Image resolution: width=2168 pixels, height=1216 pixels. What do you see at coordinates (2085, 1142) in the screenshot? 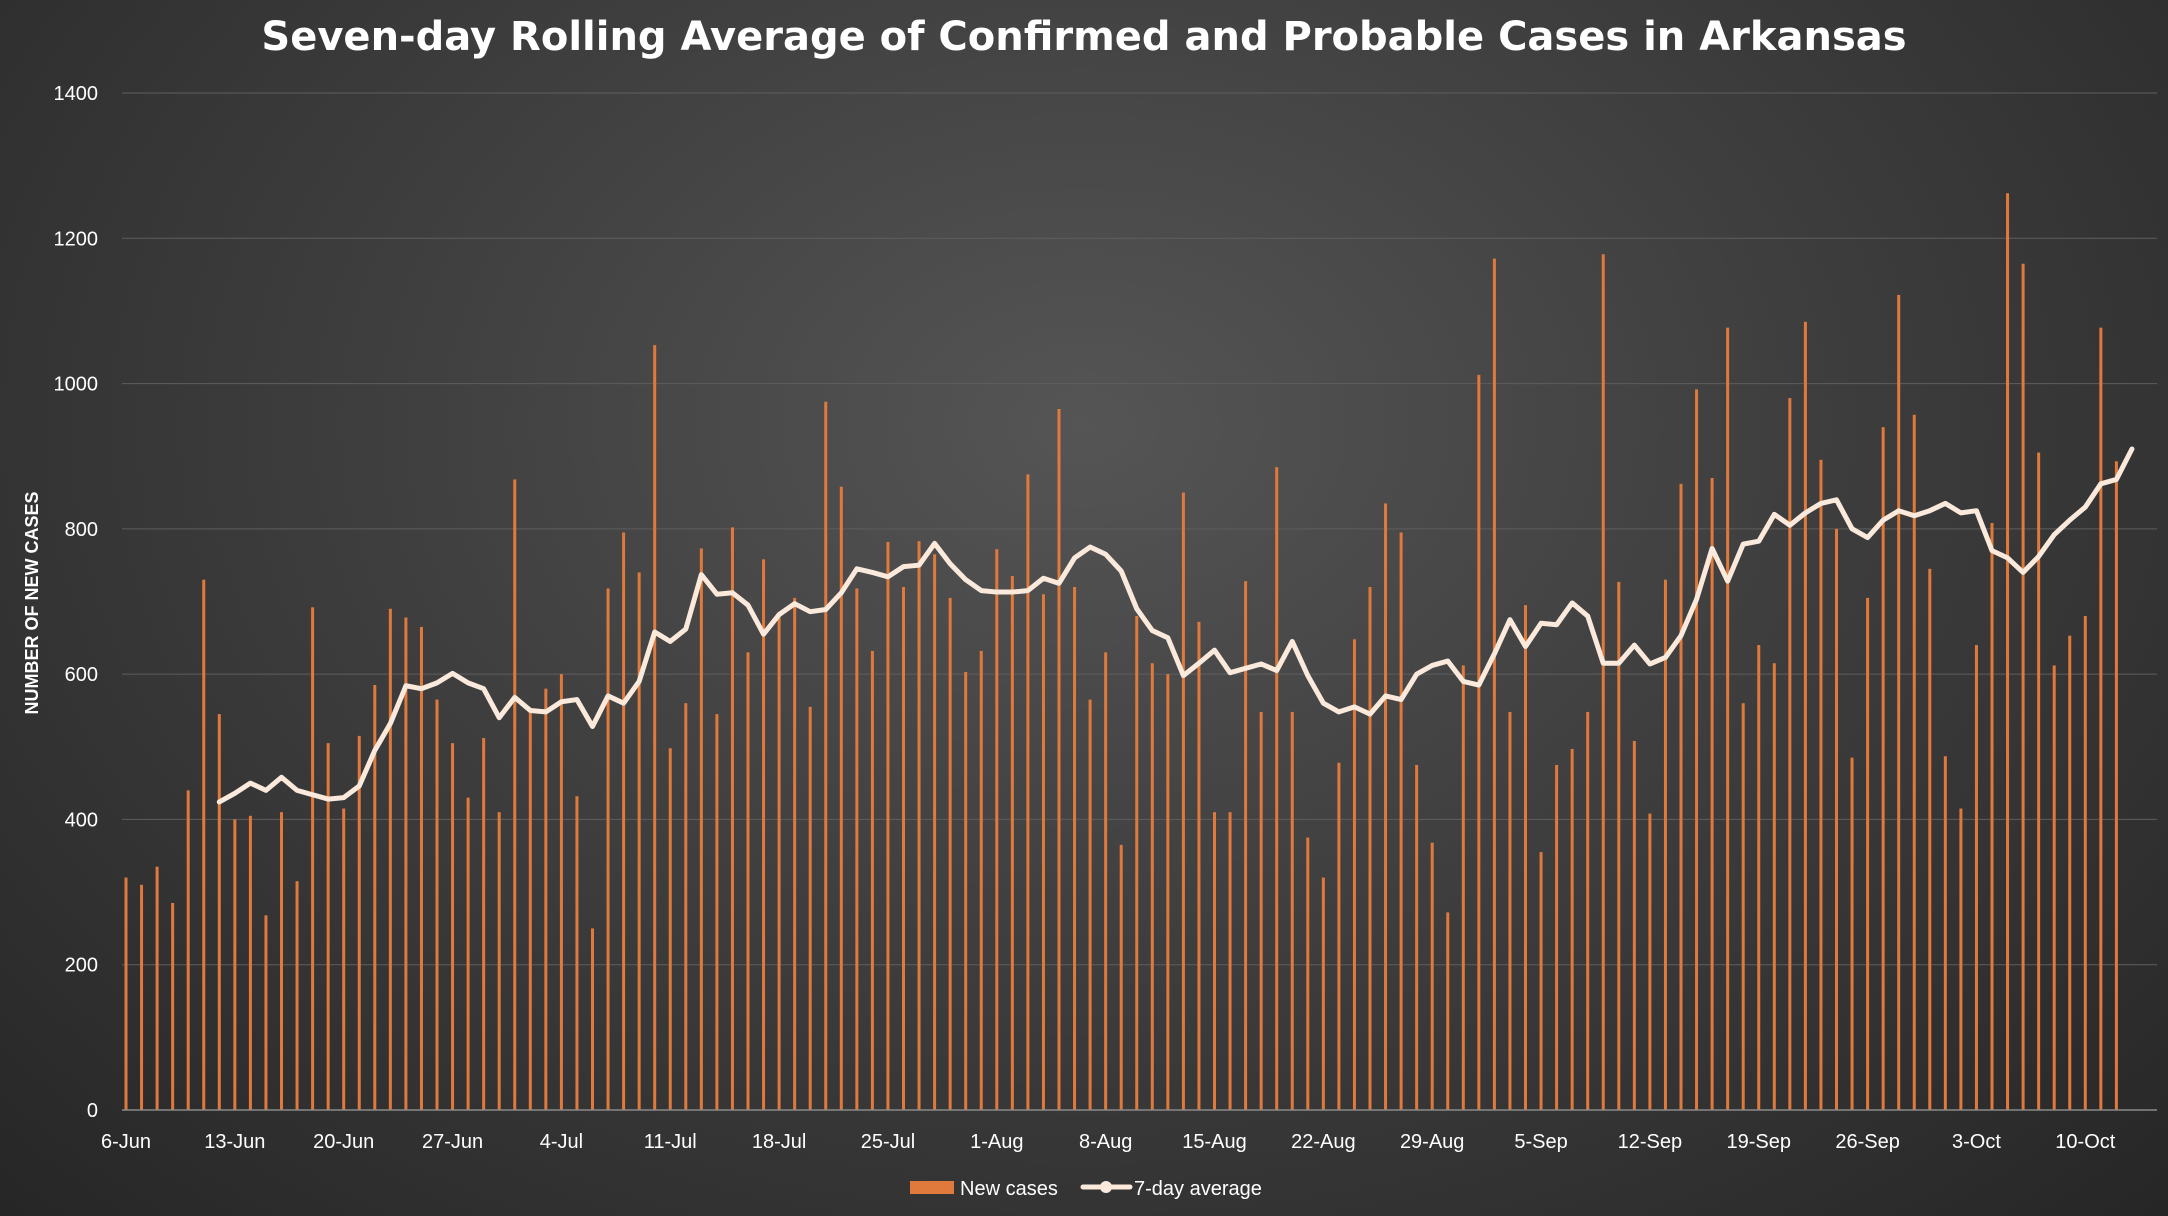
I see `x-tick-label: 10-Oct` at bounding box center [2085, 1142].